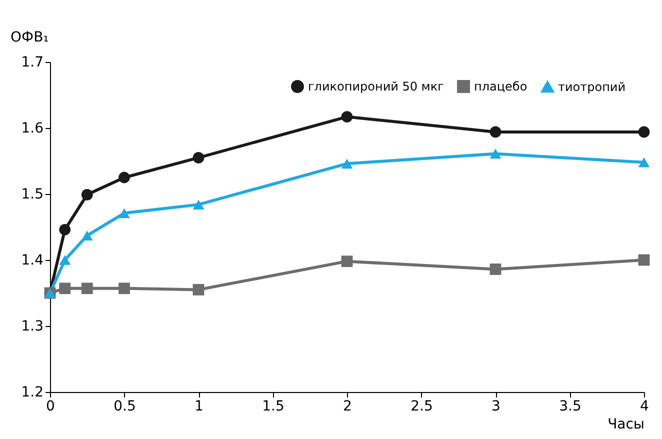  I want to click on y-tick-label: 1.5, so click(32, 194).